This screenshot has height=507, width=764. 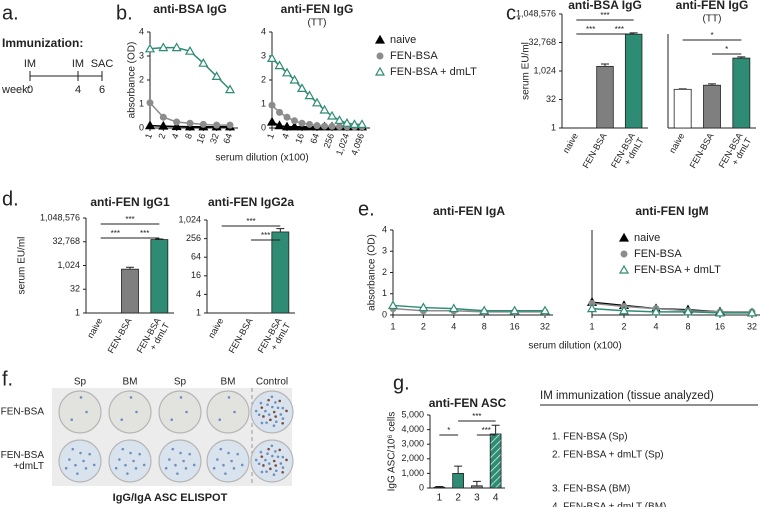 I want to click on legend-item: 1. FEN-BSA (Sp), so click(x=590, y=437).